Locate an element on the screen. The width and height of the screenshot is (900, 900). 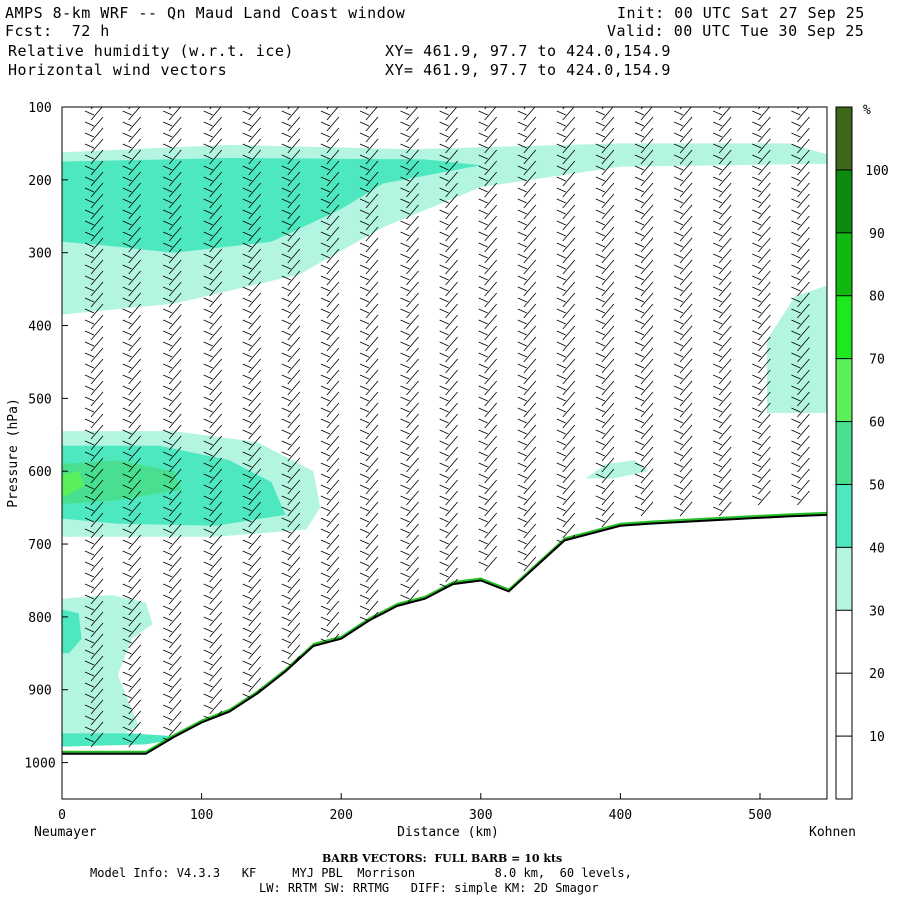
y-tick-label: 600 is located at coordinates (39, 472).